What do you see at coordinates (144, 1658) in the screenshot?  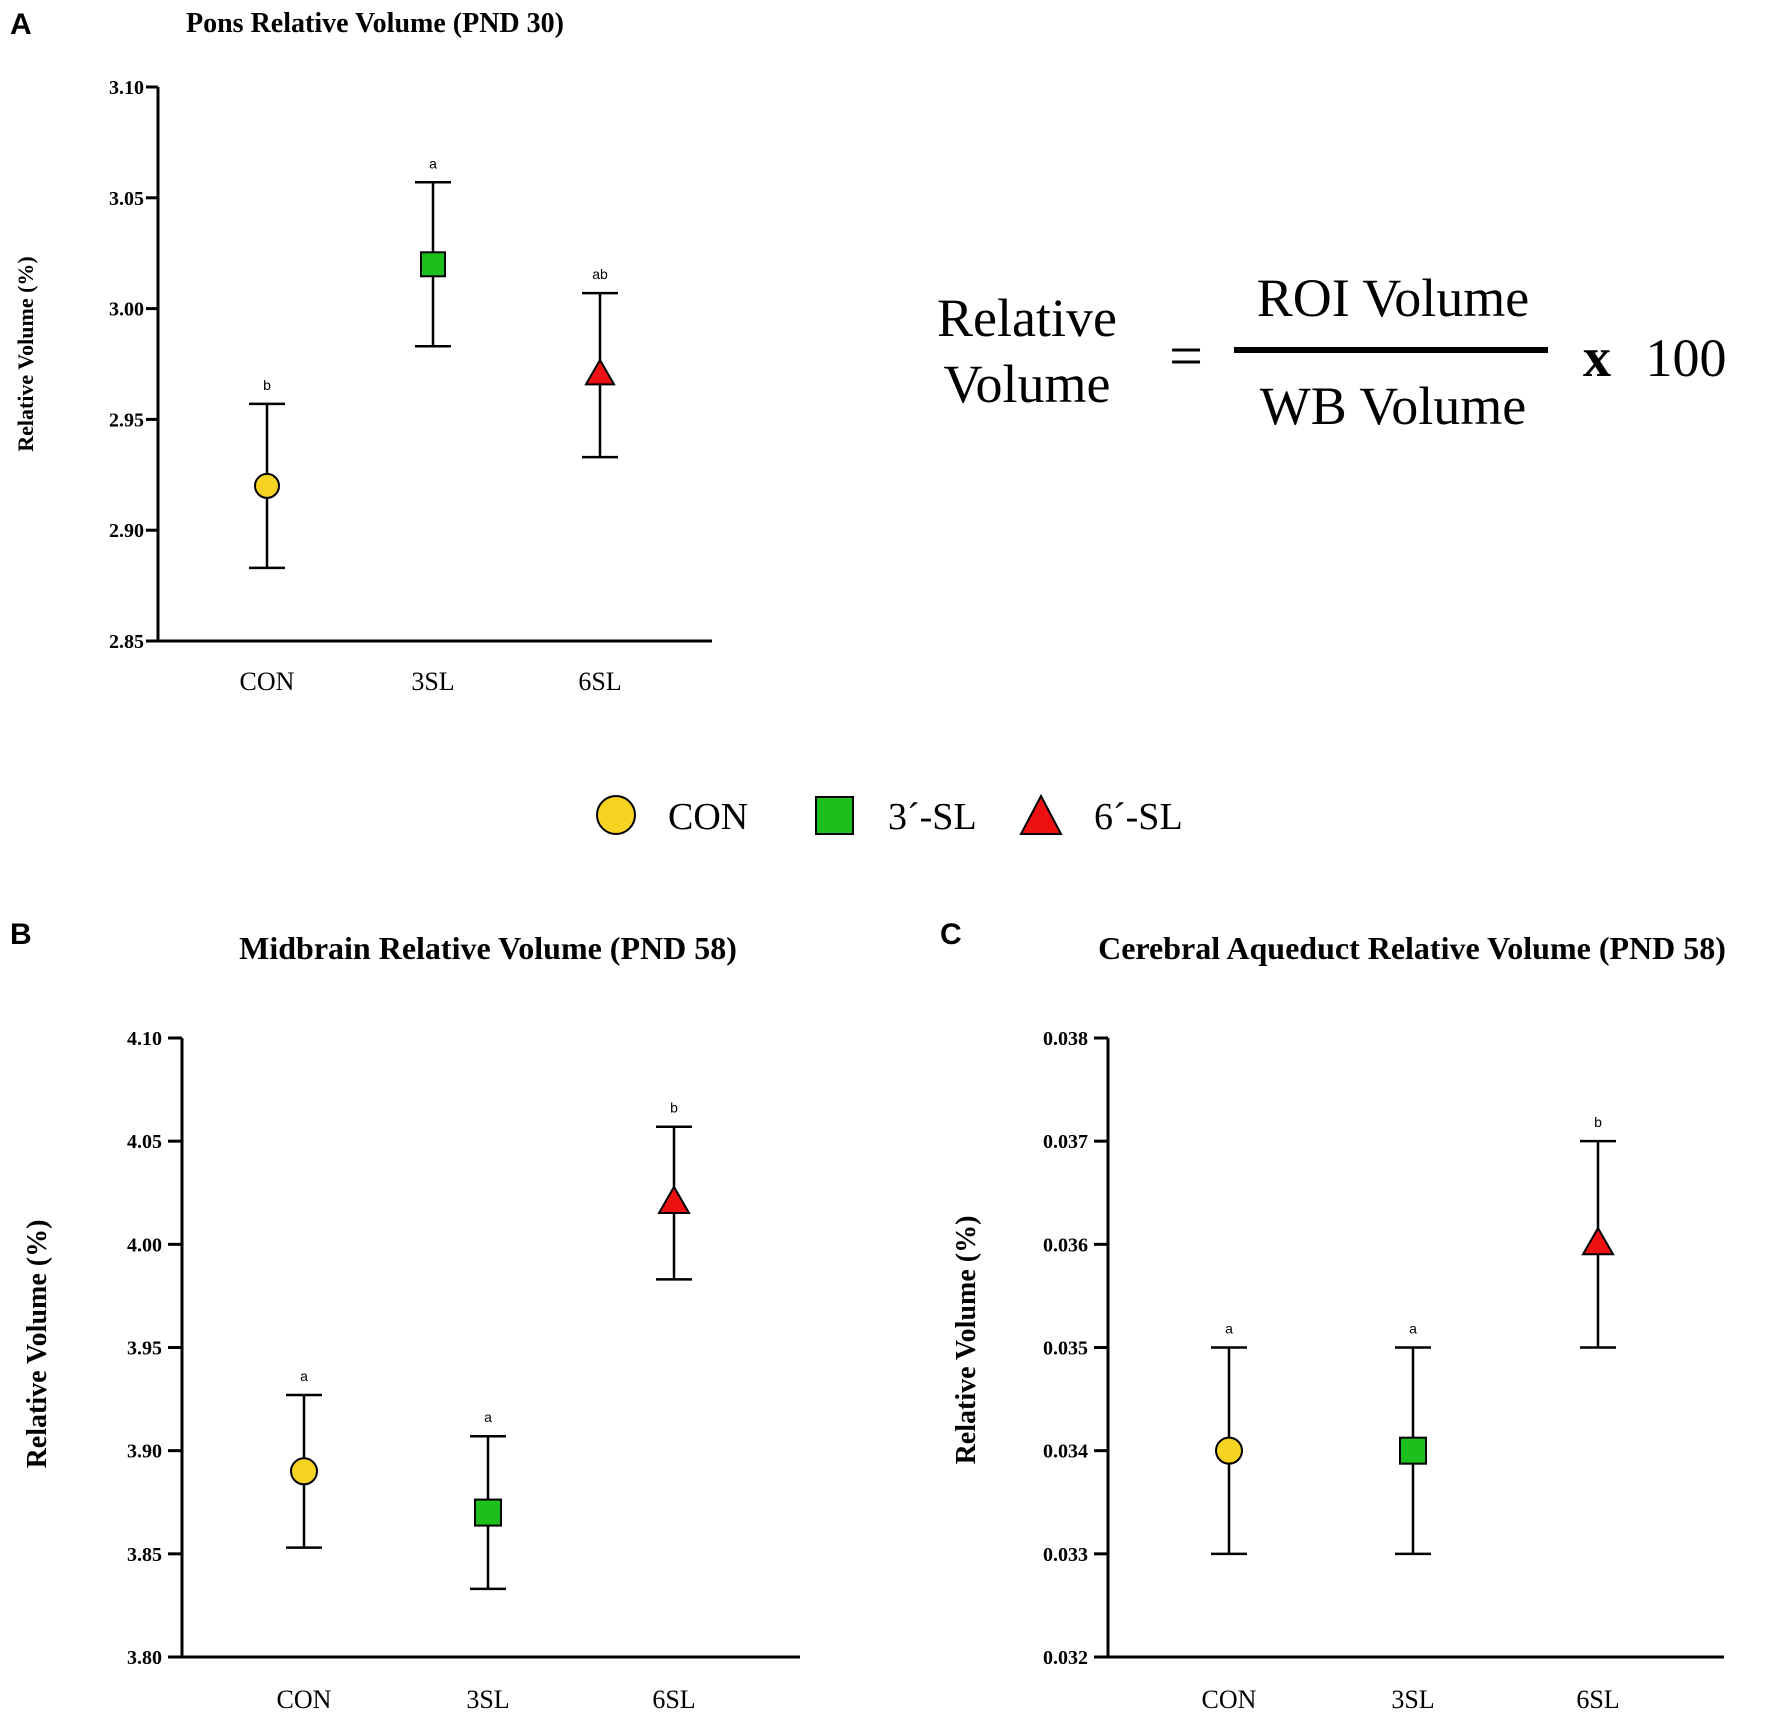 I see `y-tick-label: 3.80` at bounding box center [144, 1658].